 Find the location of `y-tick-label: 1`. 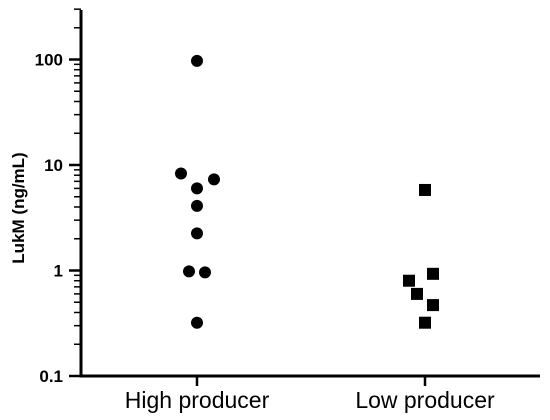

y-tick-label: 1 is located at coordinates (58, 271).